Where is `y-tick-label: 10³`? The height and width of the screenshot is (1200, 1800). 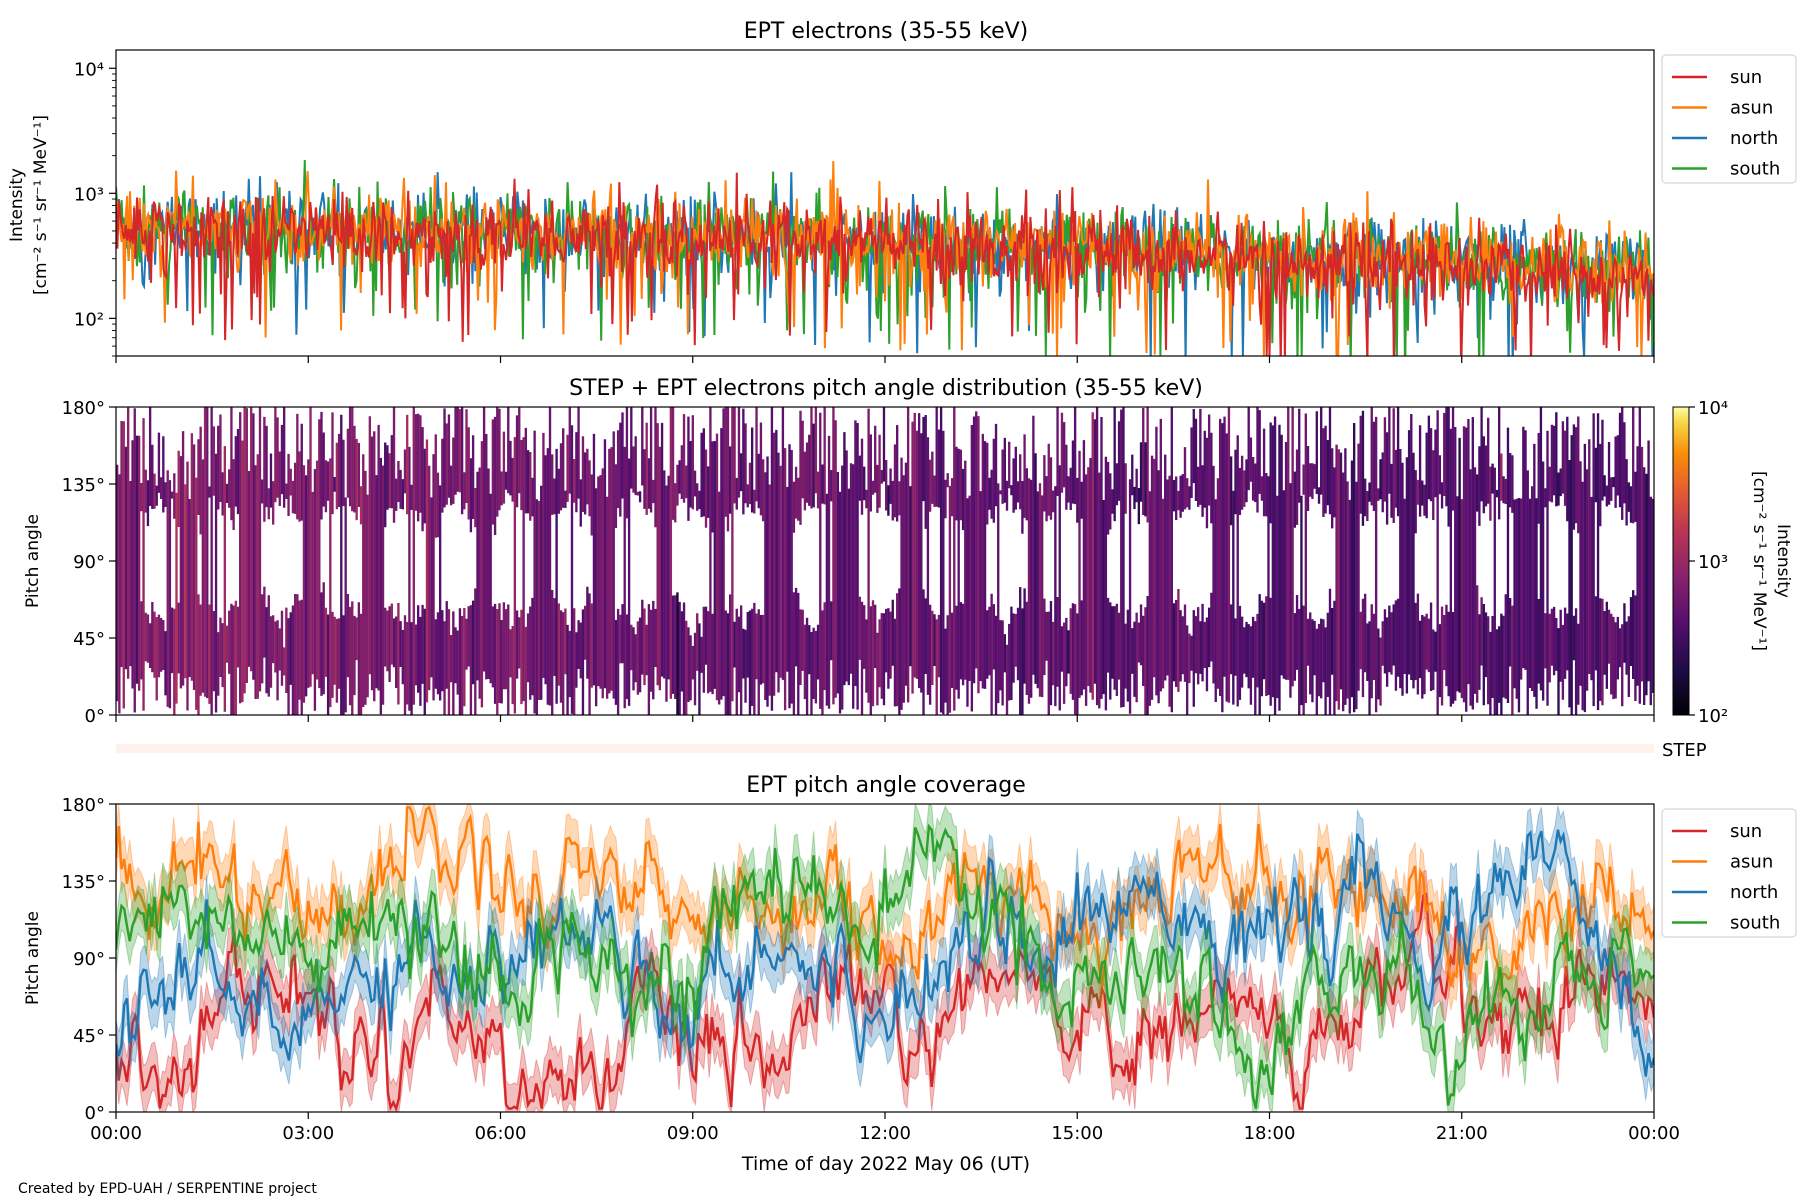 y-tick-label: 10³ is located at coordinates (89, 194).